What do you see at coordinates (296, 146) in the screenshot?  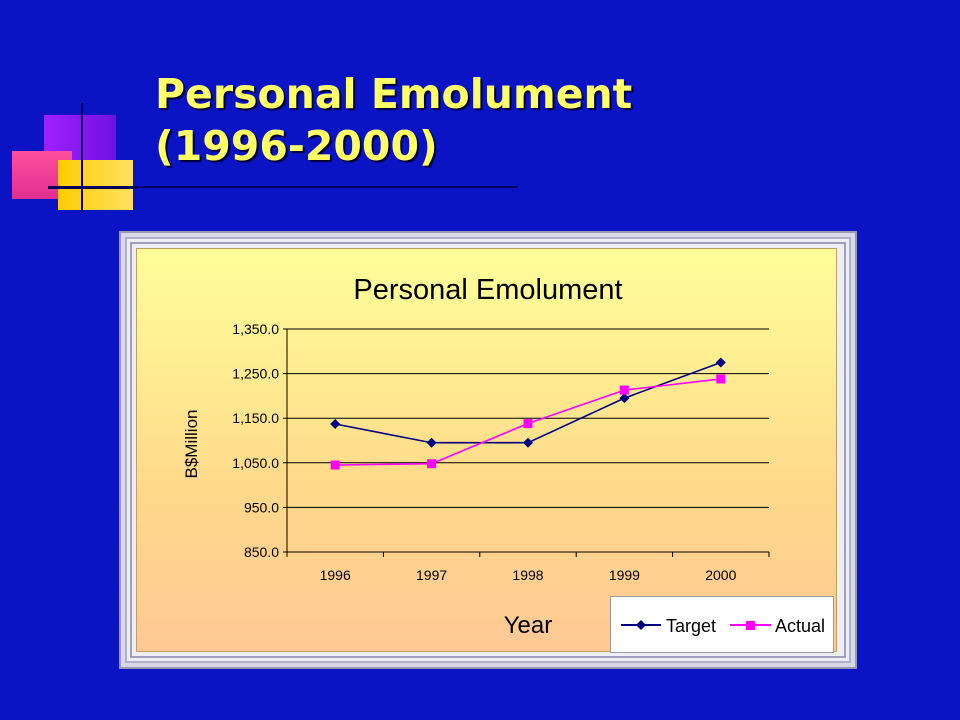 I see `slide-title-line2: (1996-2000)` at bounding box center [296, 146].